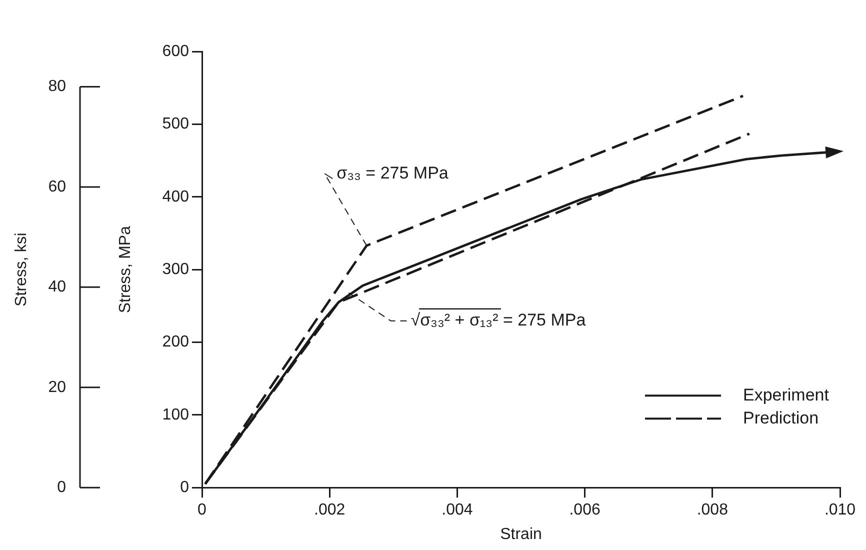 Image resolution: width=866 pixels, height=550 pixels. What do you see at coordinates (176, 342) in the screenshot?
I see `y-tick-label: 200` at bounding box center [176, 342].